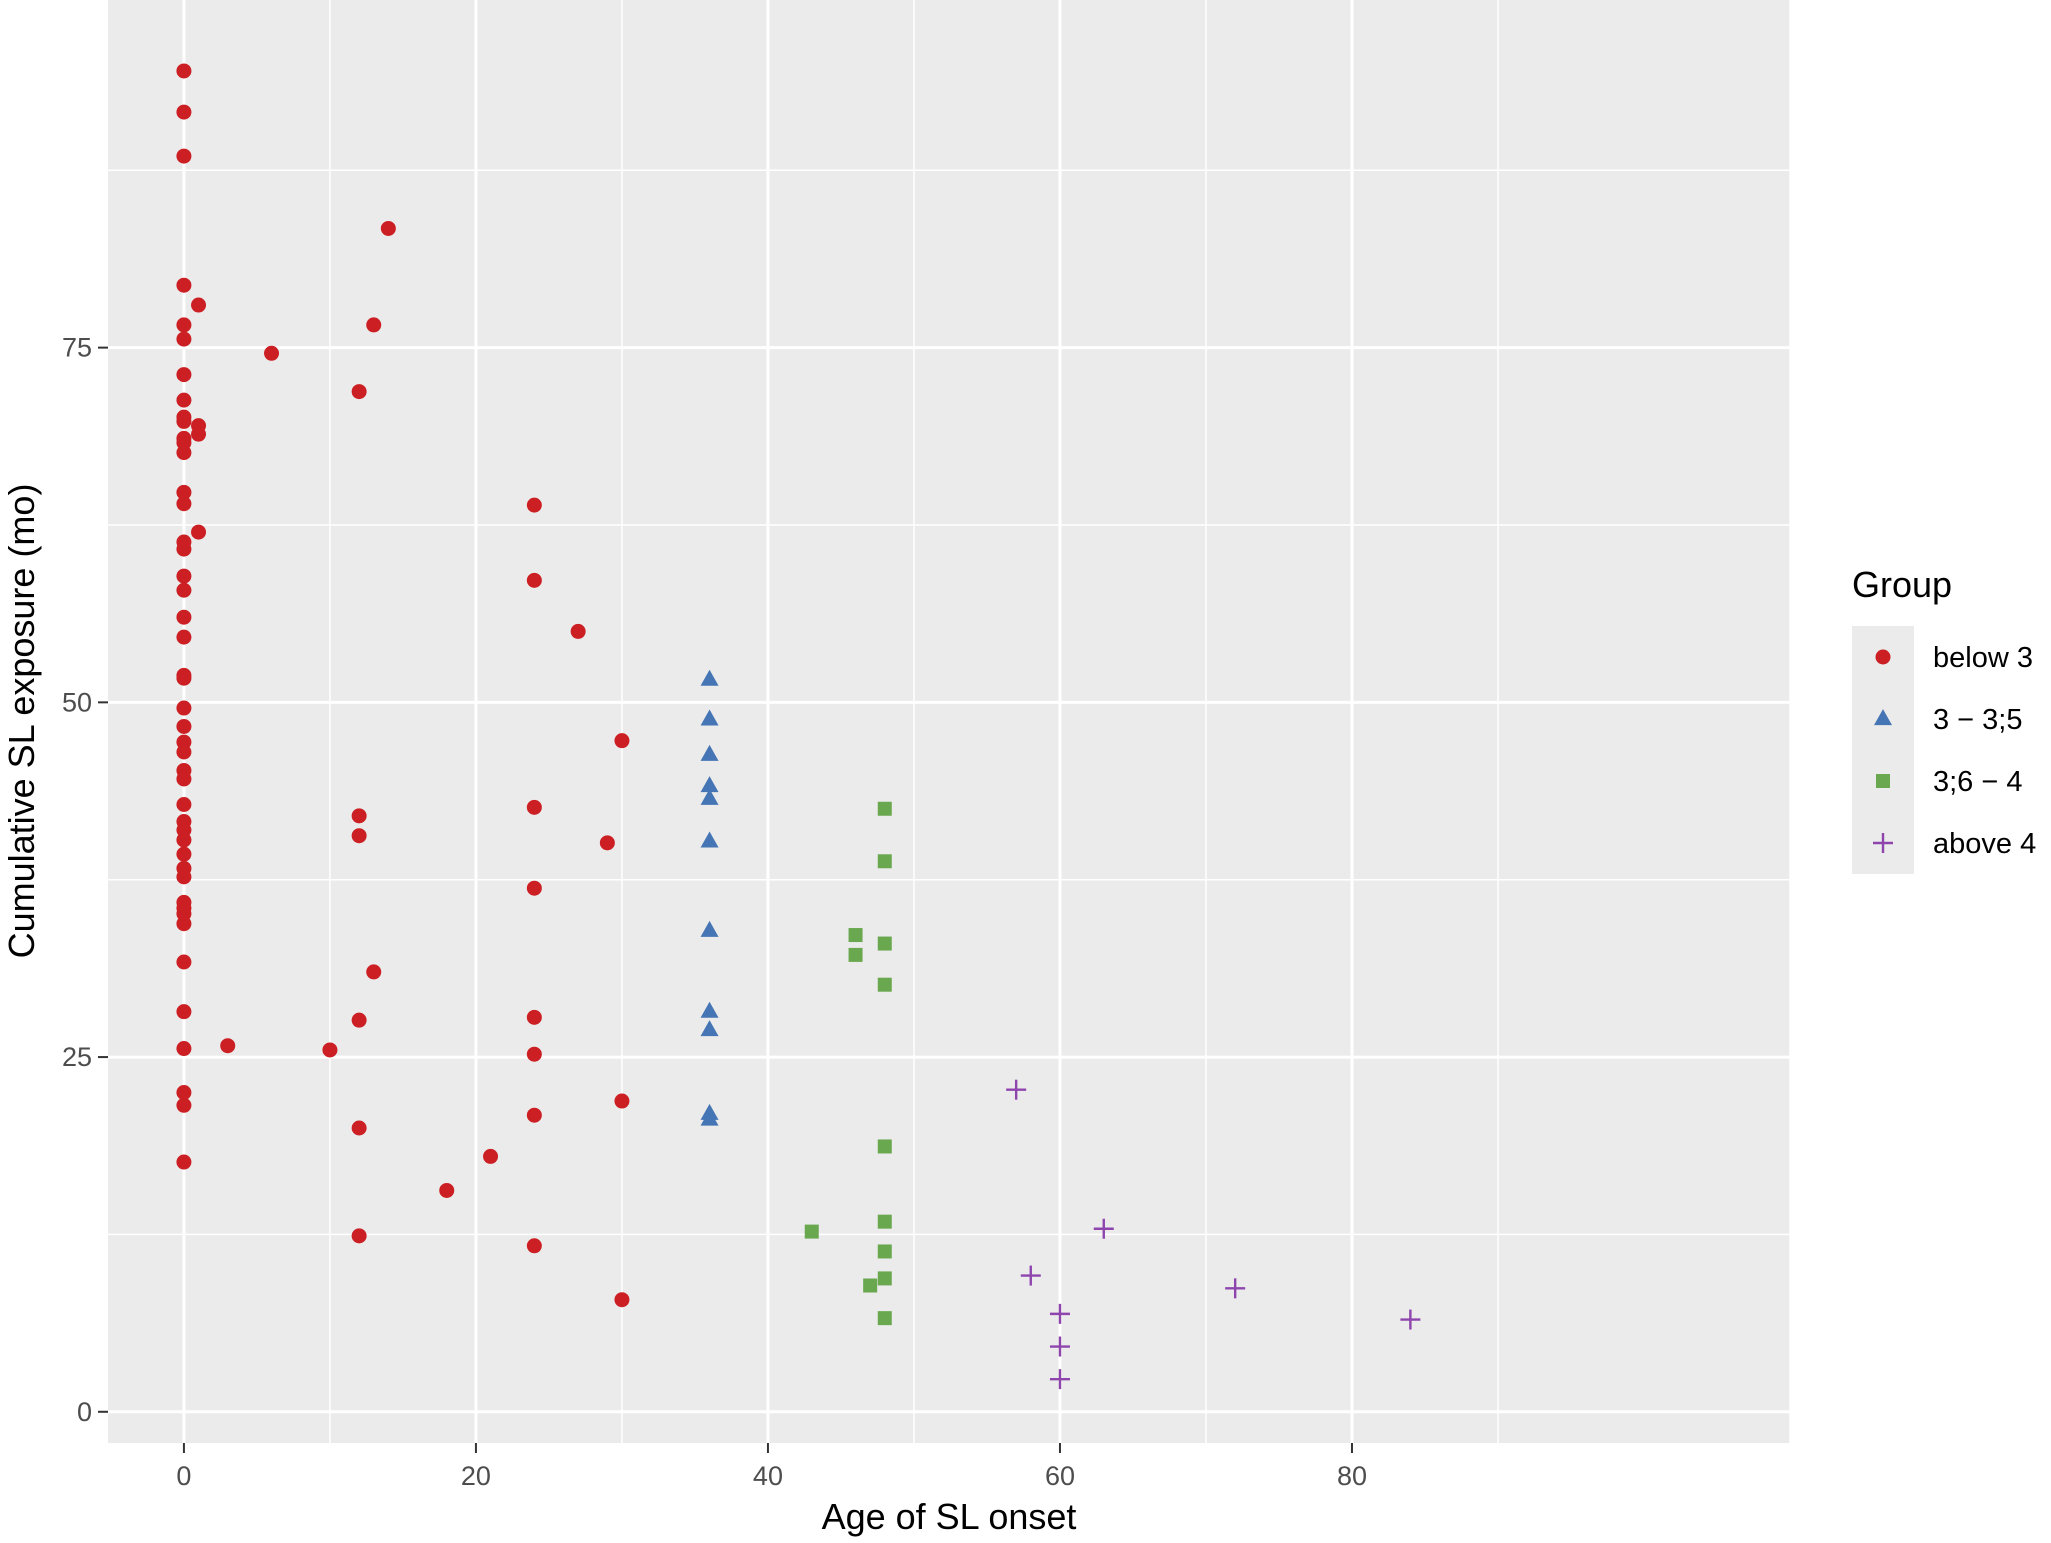 The image size is (2051, 1543). Describe the element at coordinates (183, 1476) in the screenshot. I see `x-tick-label: 0` at that location.